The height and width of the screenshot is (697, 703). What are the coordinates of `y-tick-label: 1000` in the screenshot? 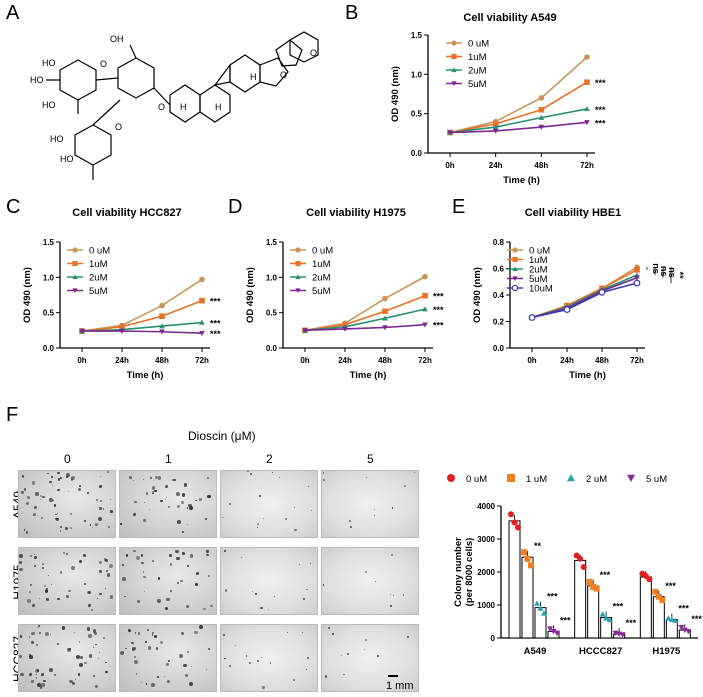 It's located at (486, 605).